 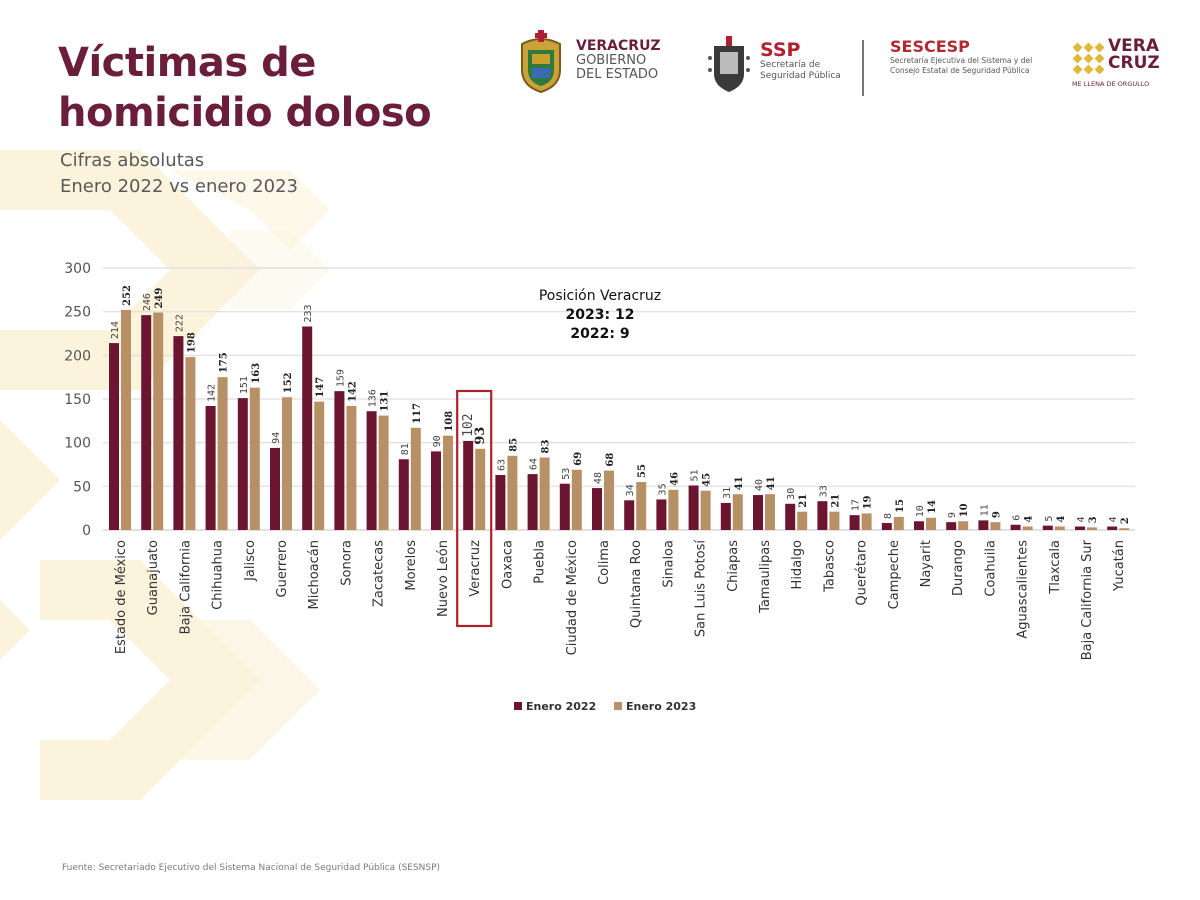 I want to click on data-label-2023: 175, so click(x=224, y=362).